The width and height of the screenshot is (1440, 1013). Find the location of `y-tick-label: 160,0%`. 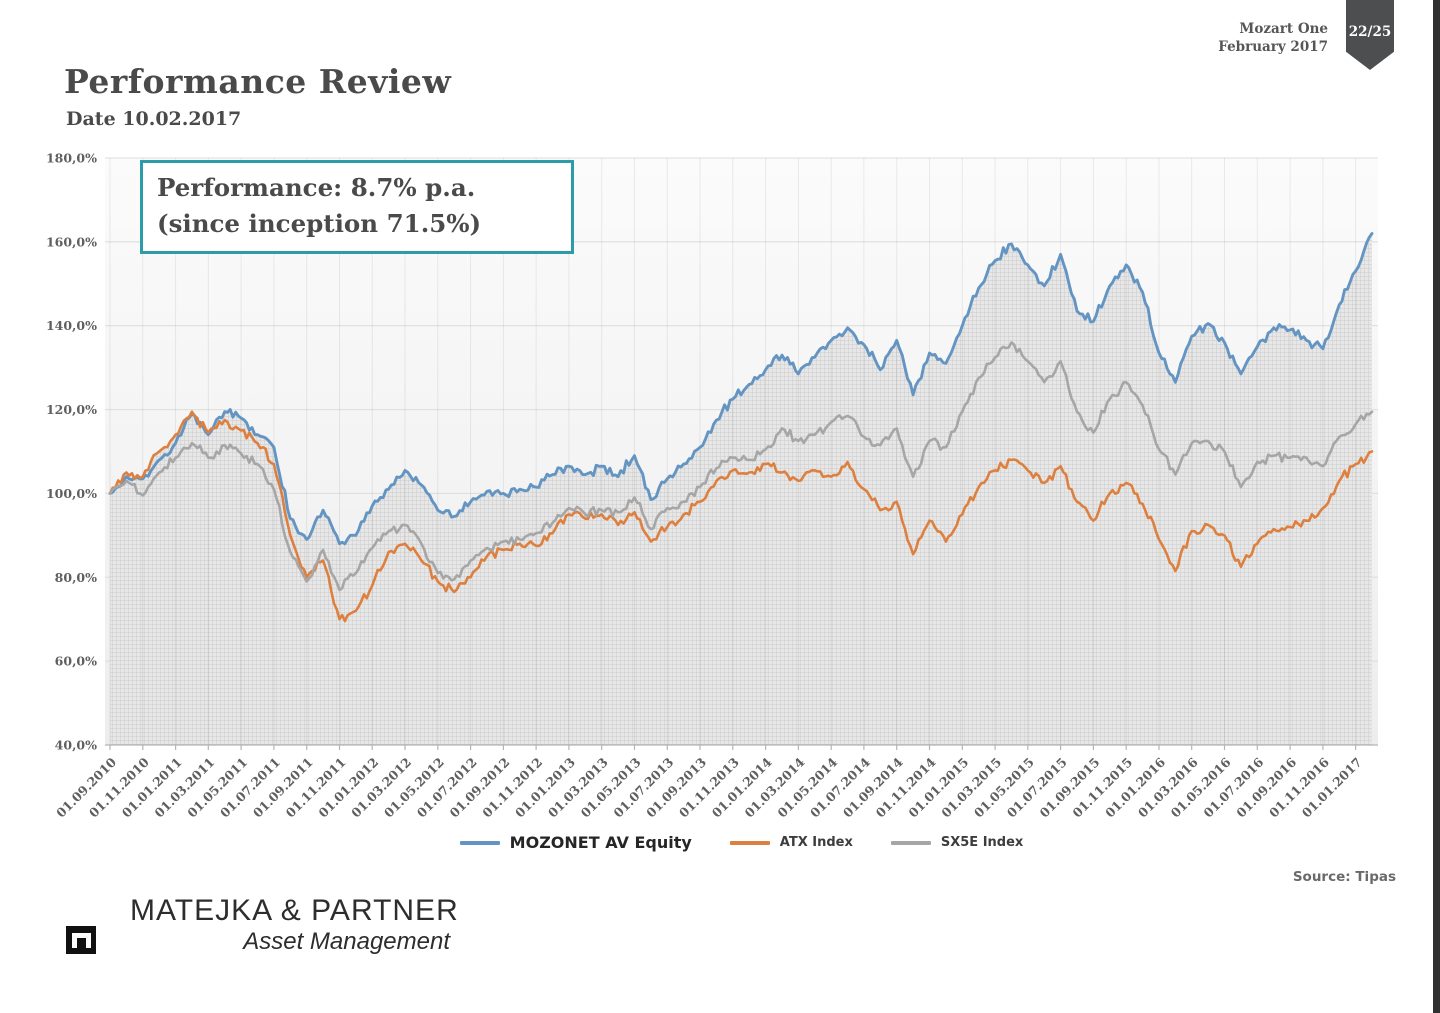

y-tick-label: 160,0% is located at coordinates (71, 241).